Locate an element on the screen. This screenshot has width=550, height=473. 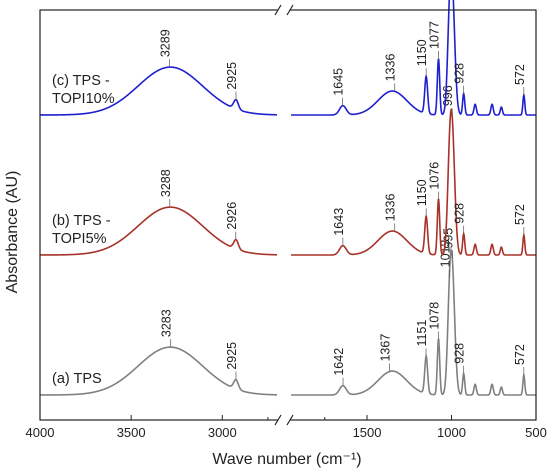
peak-label: 1642 is located at coordinates (339, 362).